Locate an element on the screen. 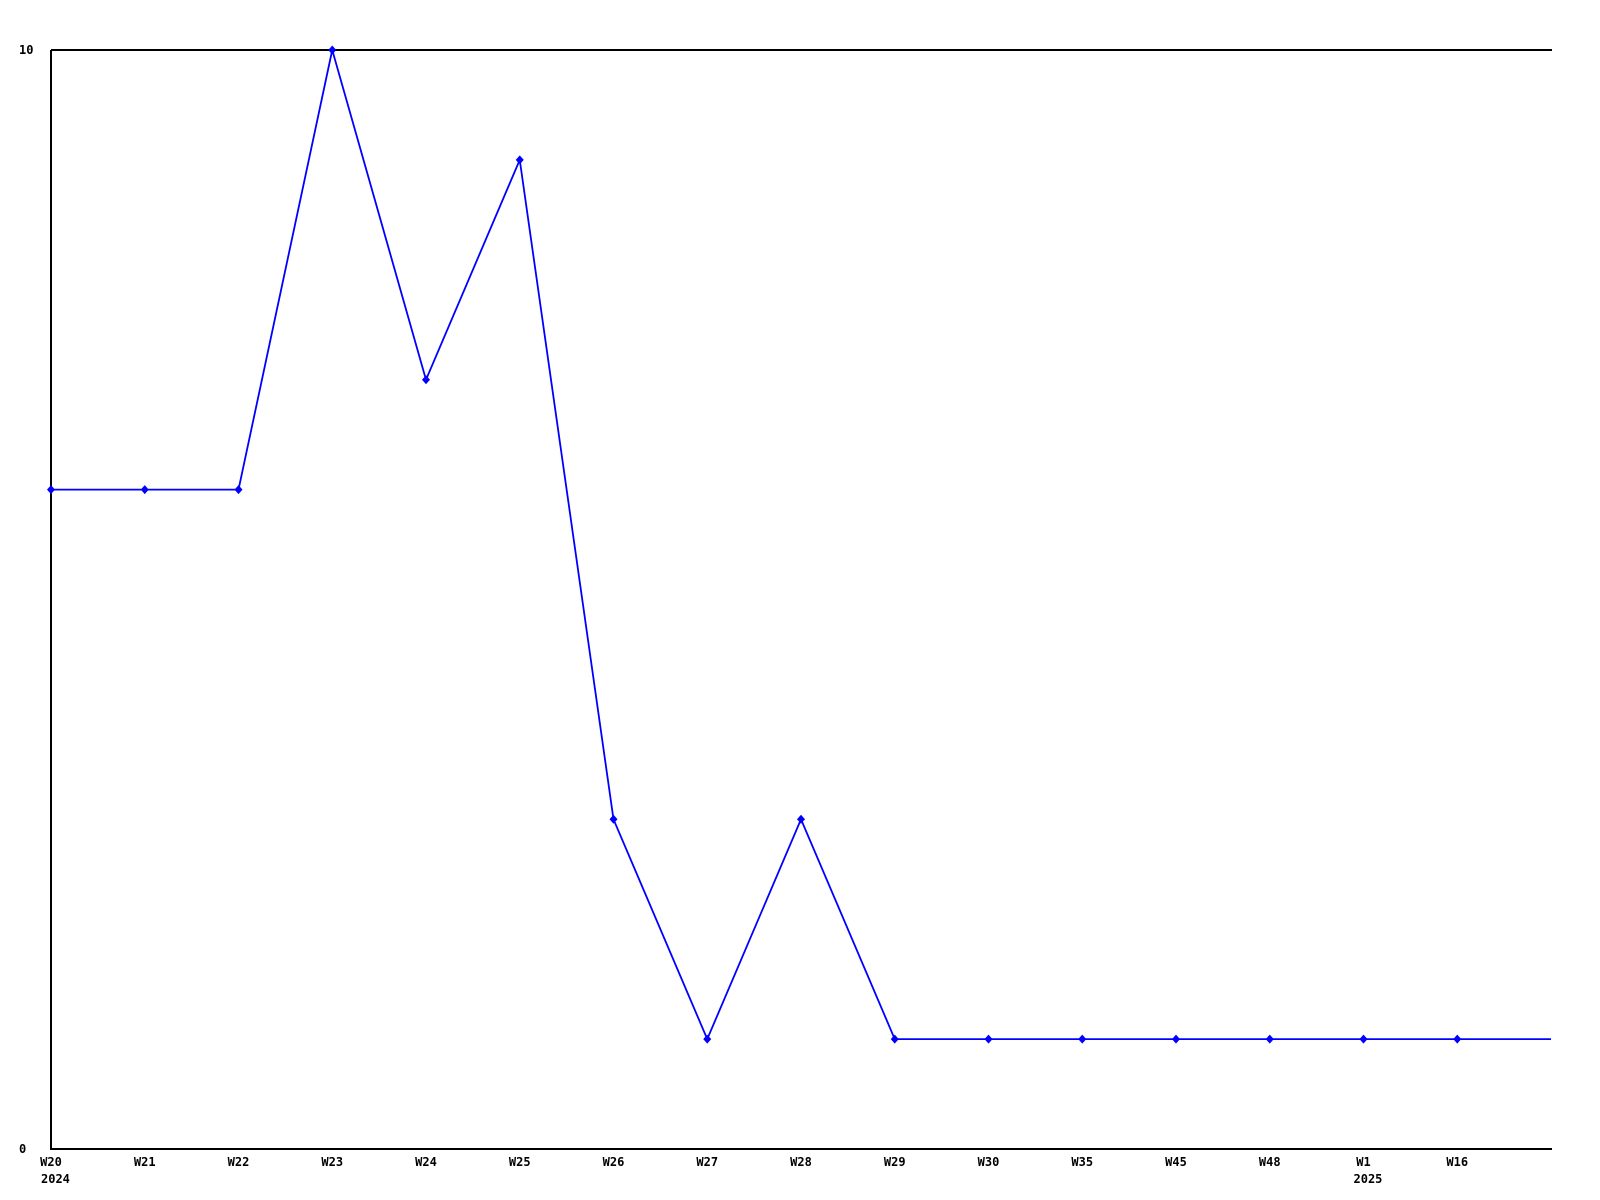 The width and height of the screenshot is (1600, 1200). y-tick-label: 10 is located at coordinates (26, 50).